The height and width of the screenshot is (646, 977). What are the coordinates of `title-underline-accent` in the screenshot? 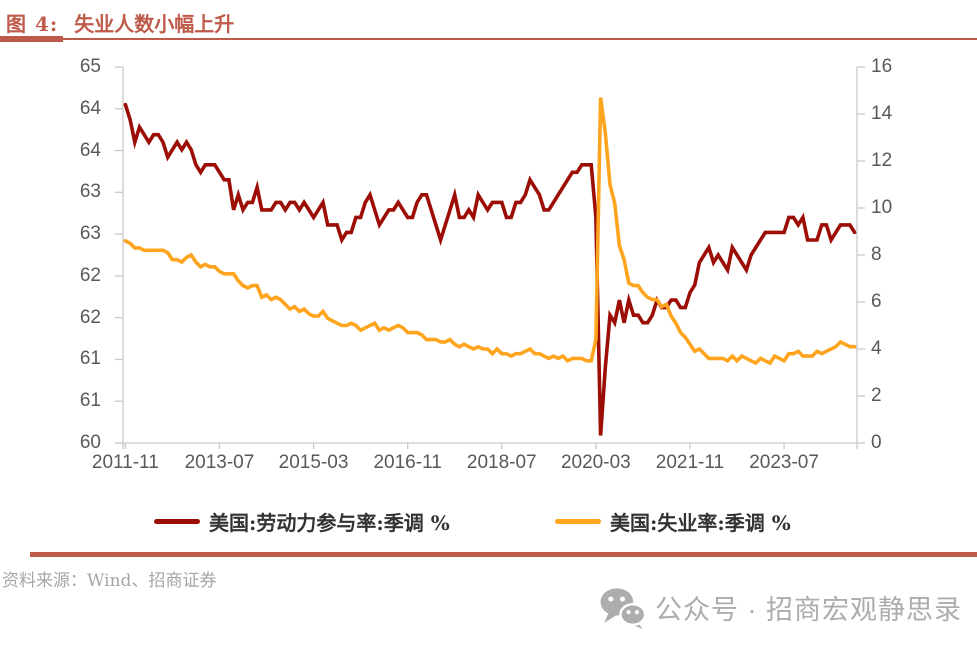 It's located at (31, 39).